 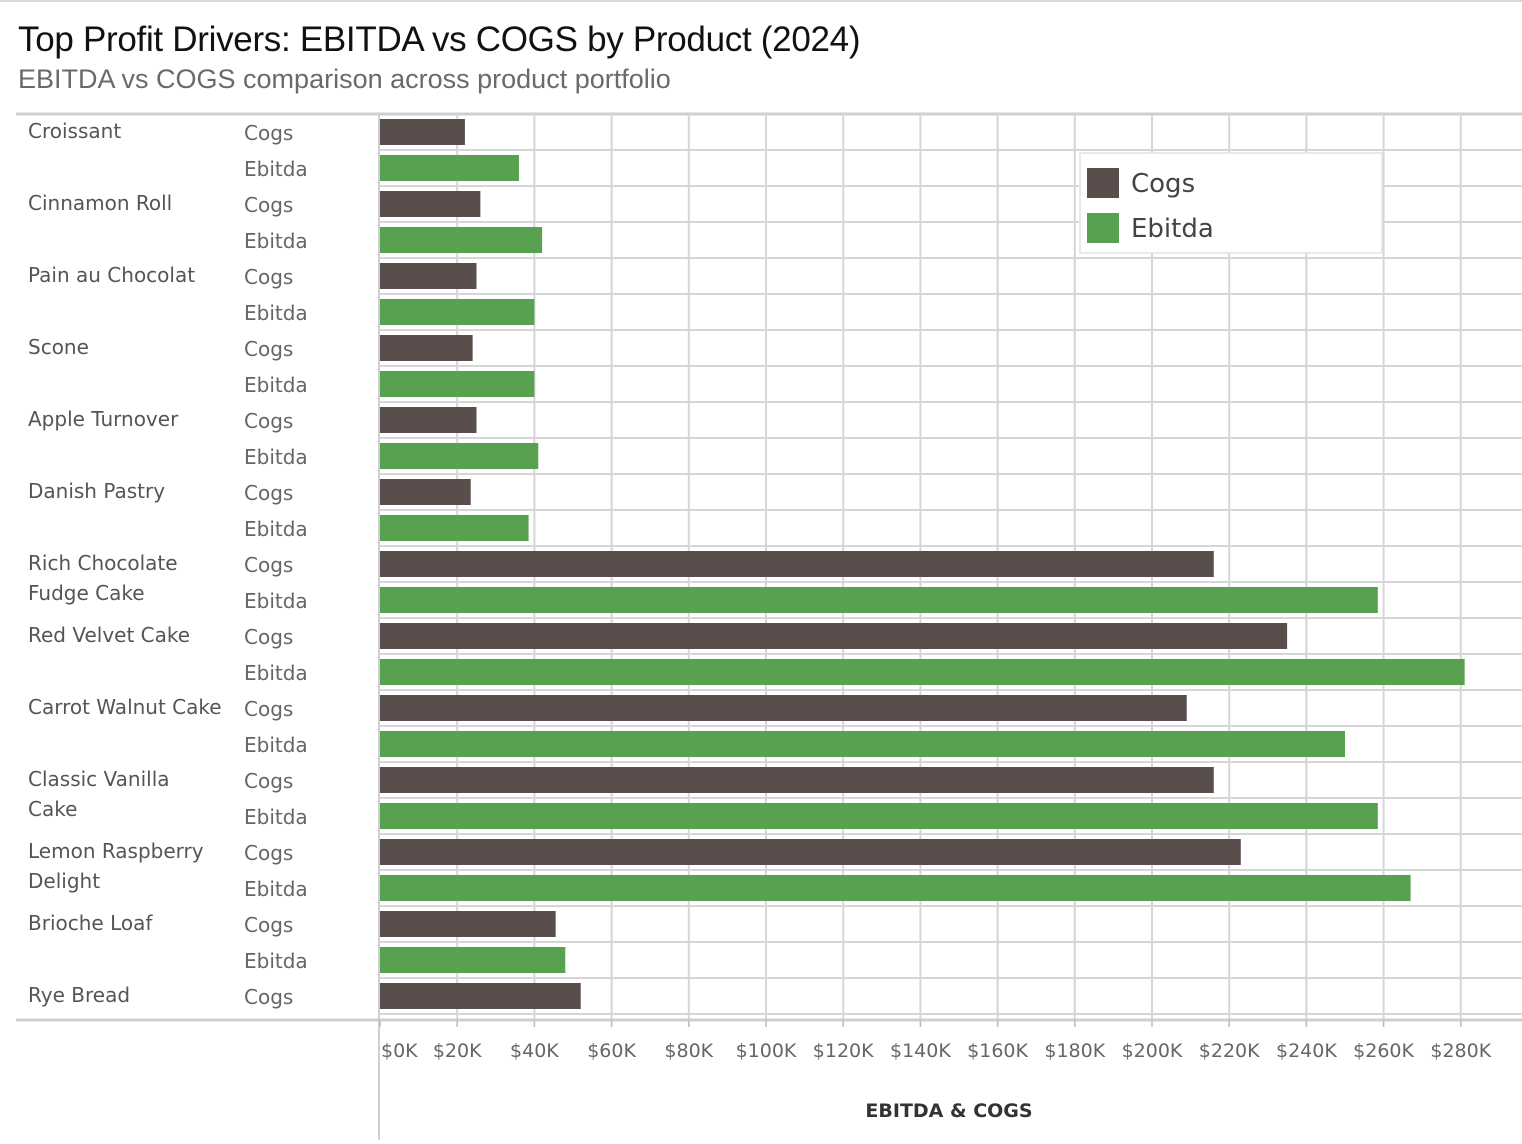 I want to click on product-label: Rich Chocolate Fudge Cake, so click(x=103, y=578).